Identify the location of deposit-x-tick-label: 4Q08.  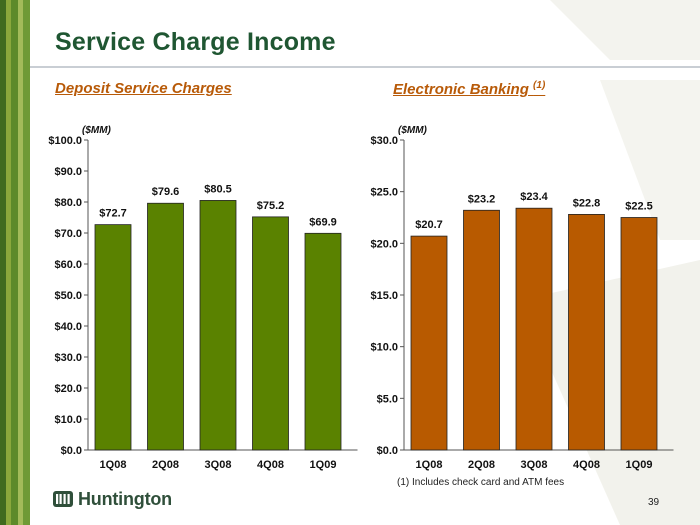
(270, 465).